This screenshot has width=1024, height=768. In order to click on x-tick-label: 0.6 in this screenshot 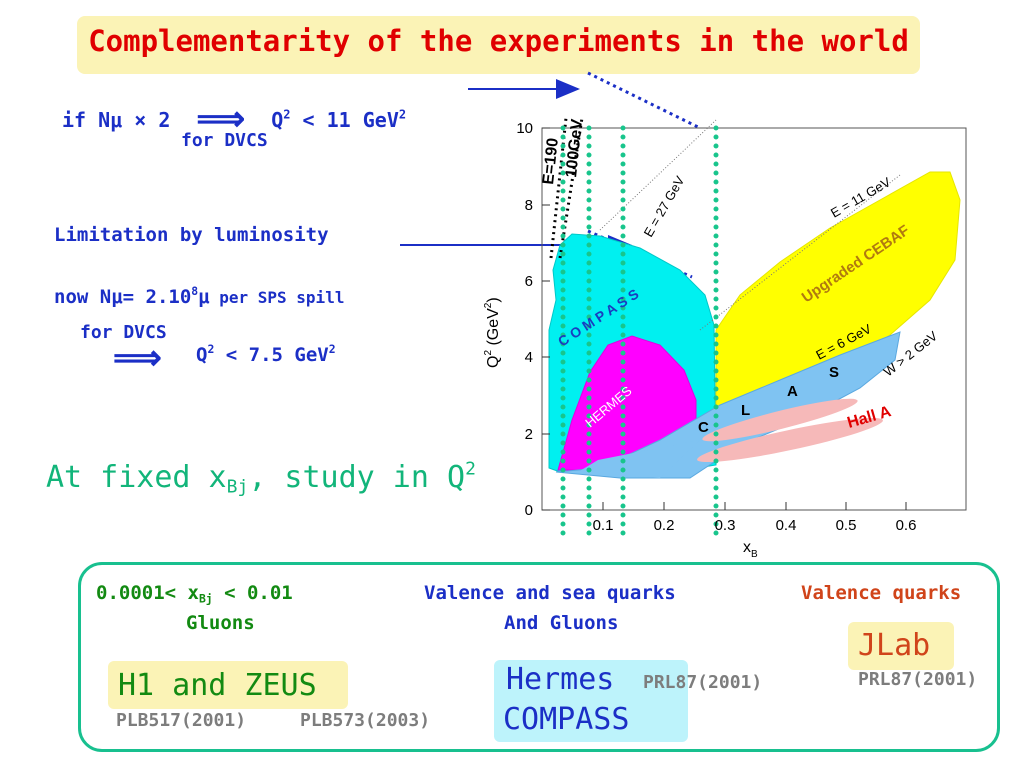, I will do `click(906, 525)`.